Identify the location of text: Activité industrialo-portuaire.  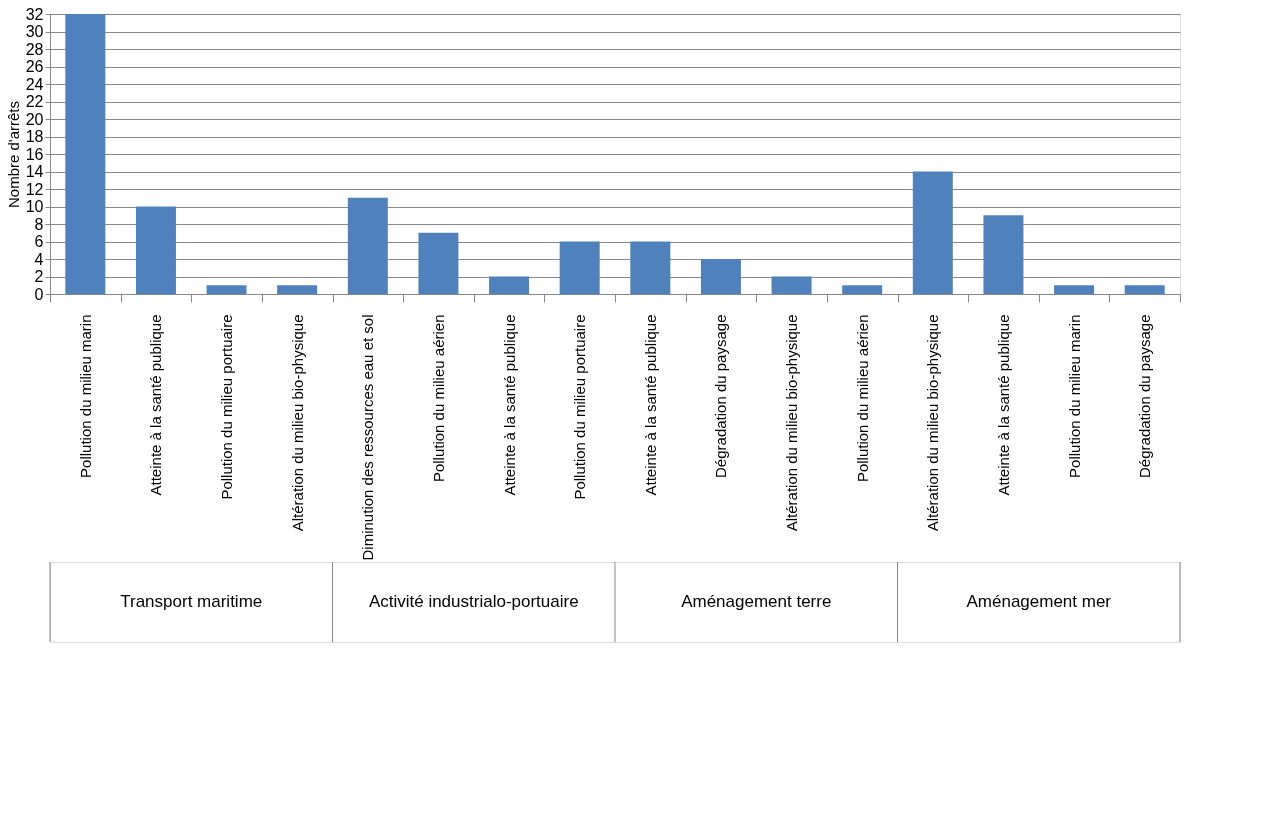
(473, 601).